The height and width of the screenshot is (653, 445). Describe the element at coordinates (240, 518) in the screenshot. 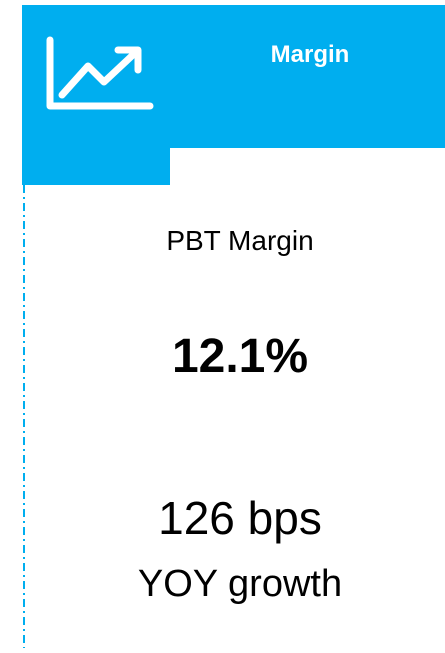

I see `kpi-change: 126 bps` at that location.